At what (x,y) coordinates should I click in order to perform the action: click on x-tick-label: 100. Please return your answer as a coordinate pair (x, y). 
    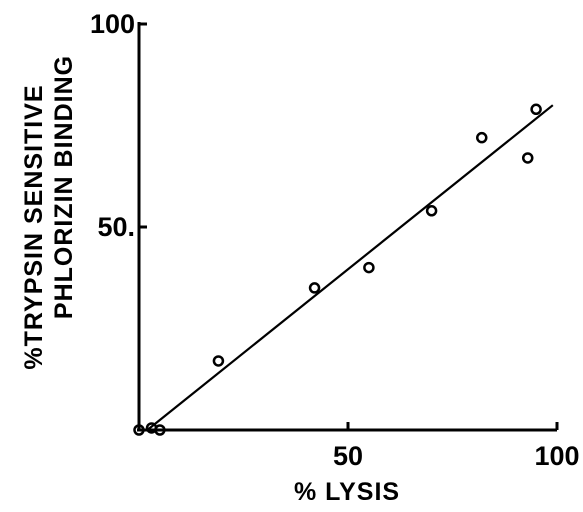
    Looking at the image, I should click on (556, 456).